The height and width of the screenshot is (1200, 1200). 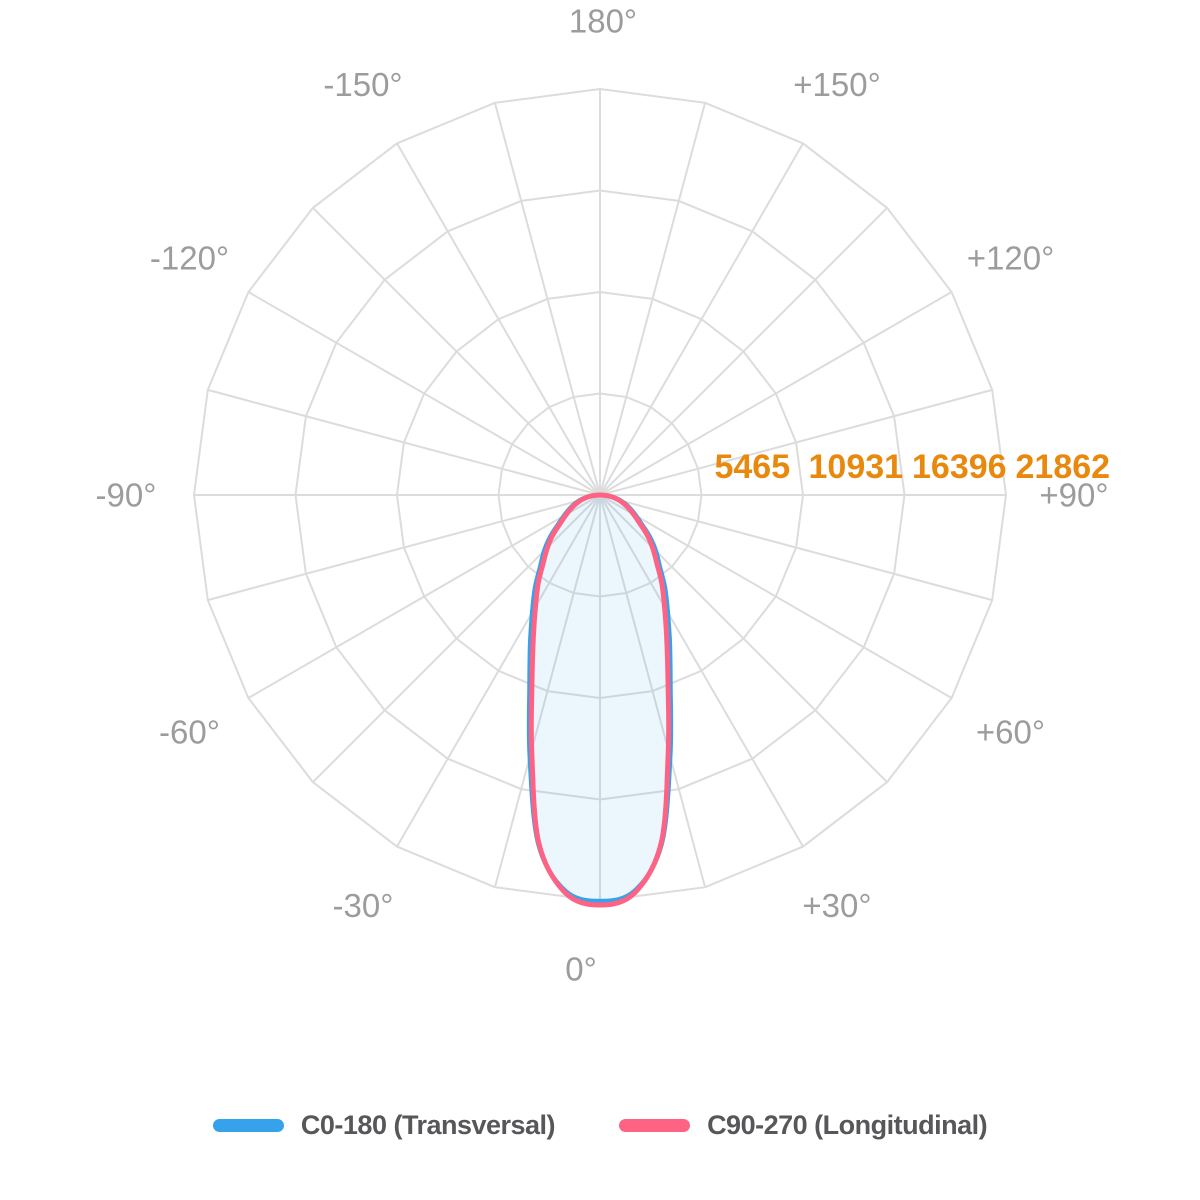 I want to click on angle-tick-label-m150deg: -150°, so click(x=362, y=84).